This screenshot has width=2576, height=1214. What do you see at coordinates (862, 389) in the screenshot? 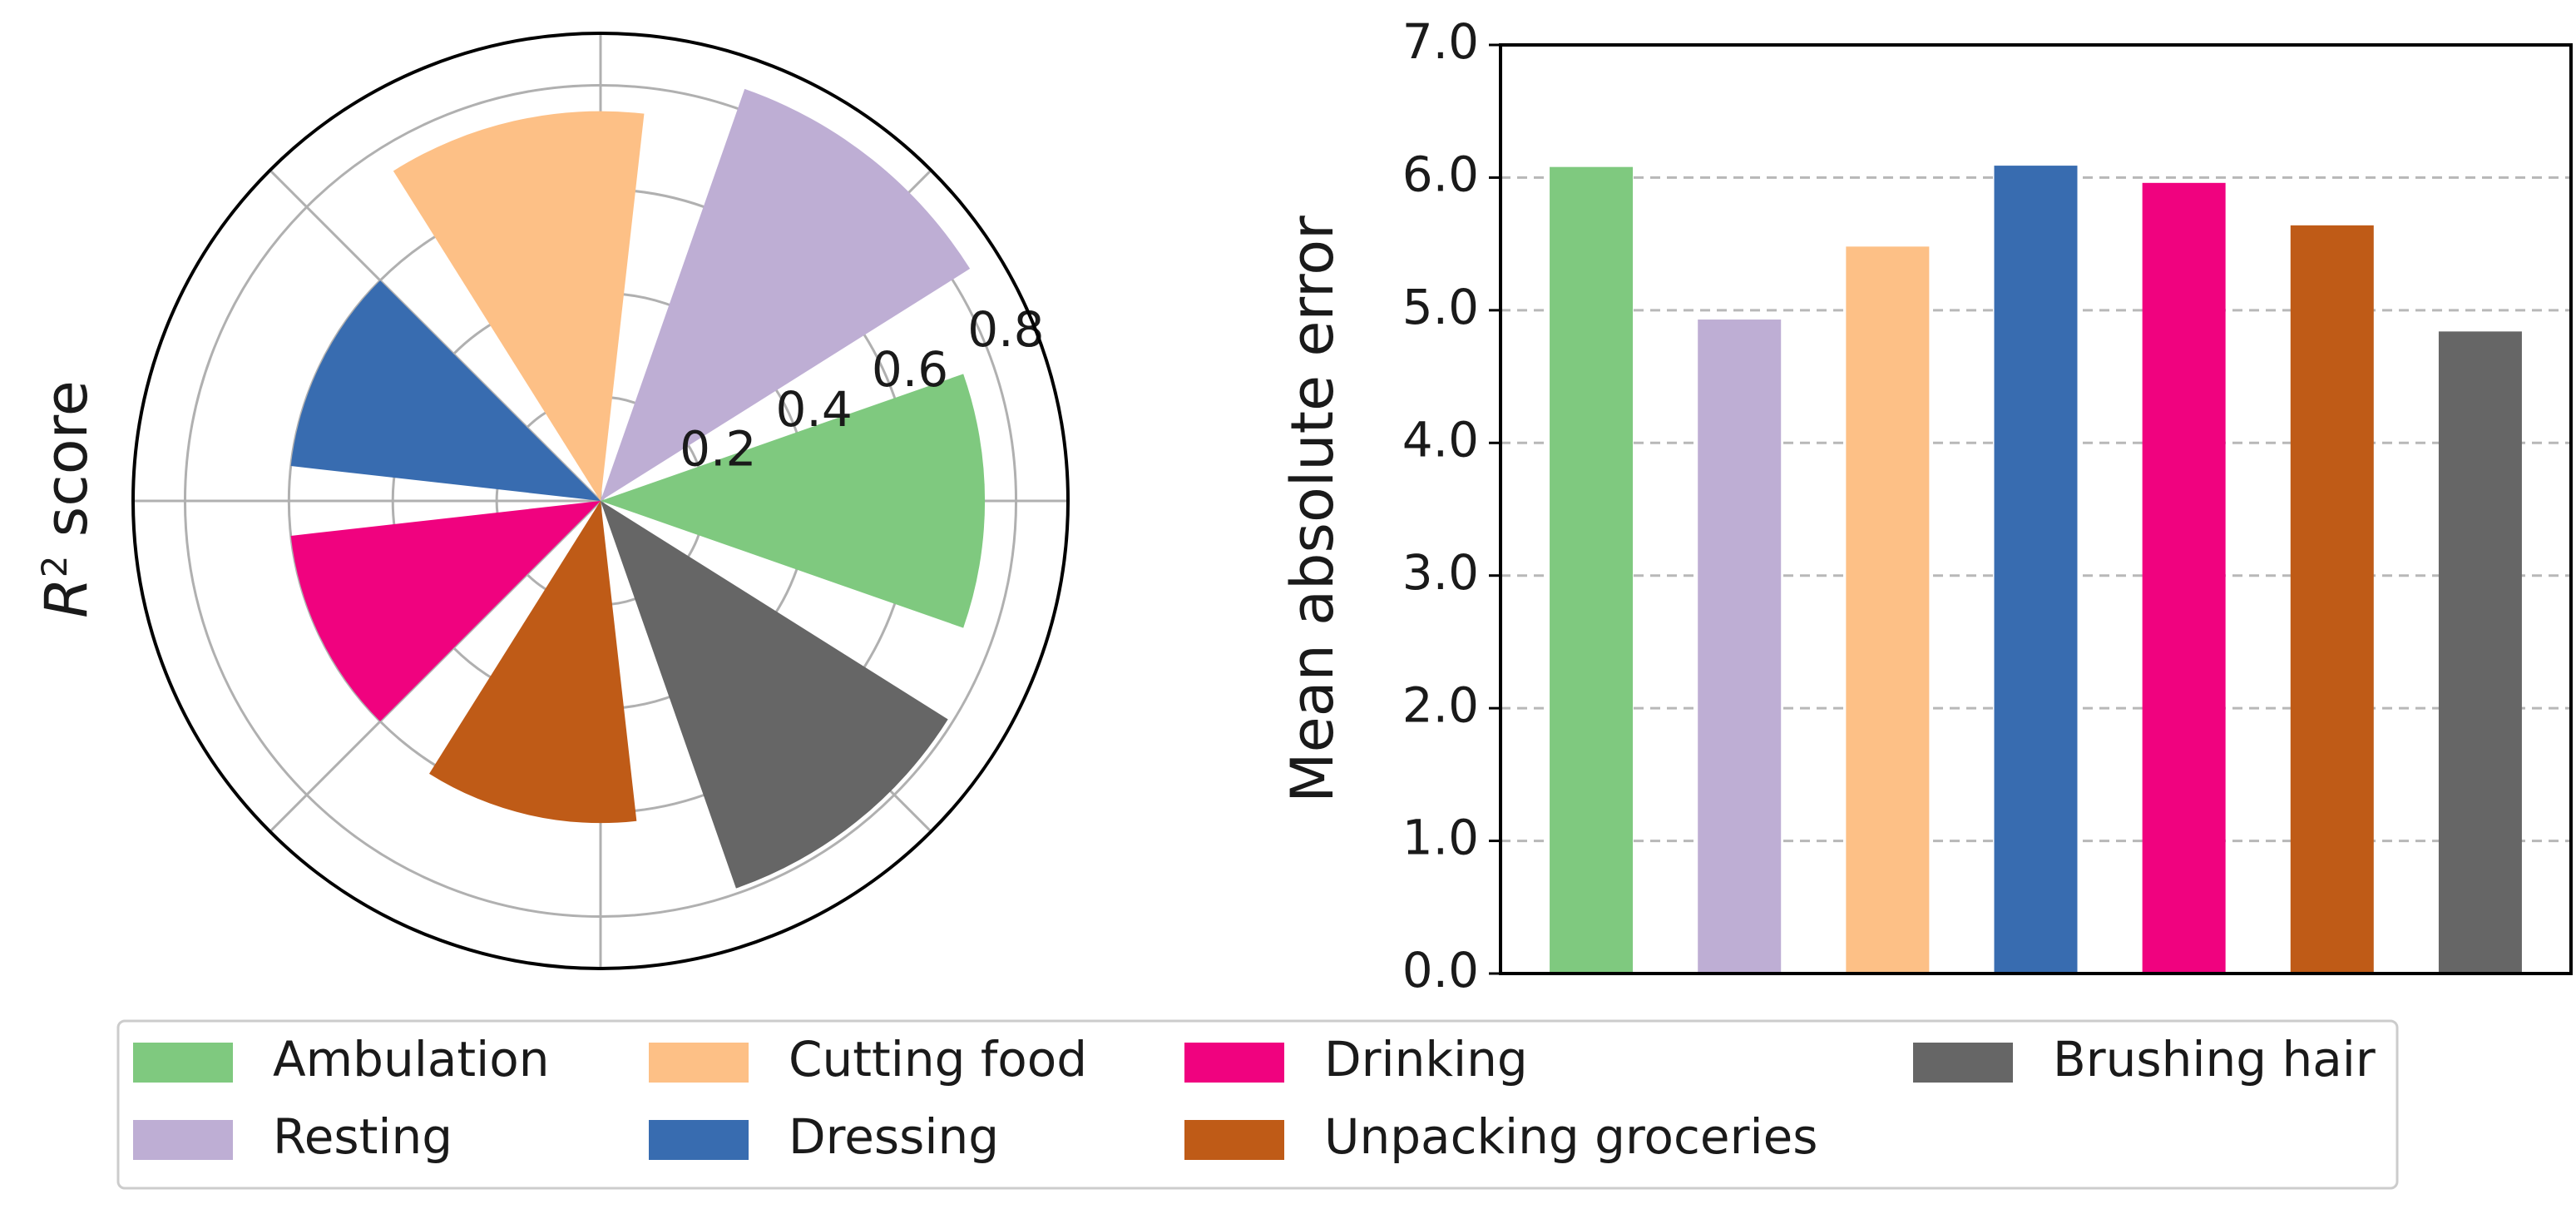
I see `polar-tick-labels: 0.2 0.4 0.6 0.8` at bounding box center [862, 389].